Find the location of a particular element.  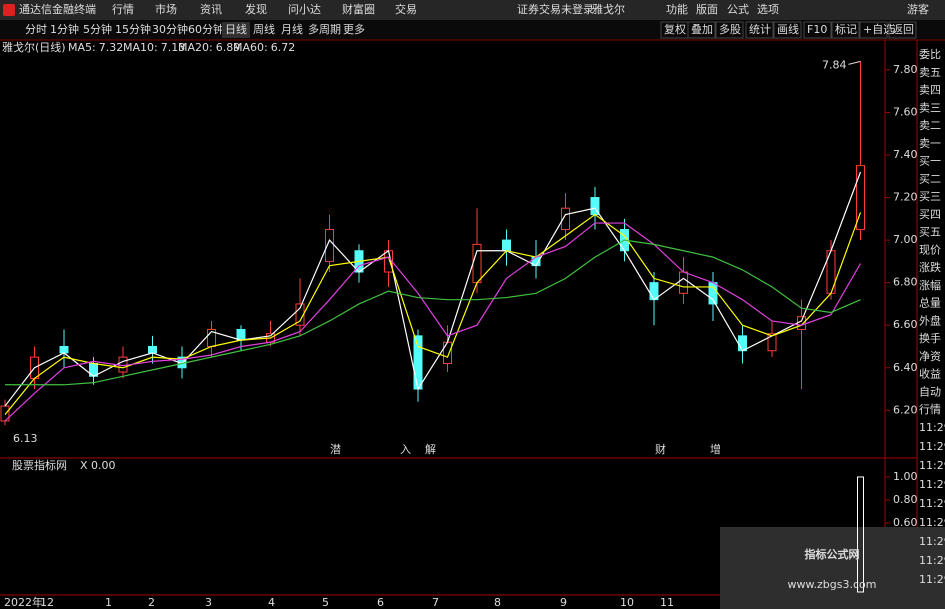

x-tick-label: 10 is located at coordinates (627, 602).